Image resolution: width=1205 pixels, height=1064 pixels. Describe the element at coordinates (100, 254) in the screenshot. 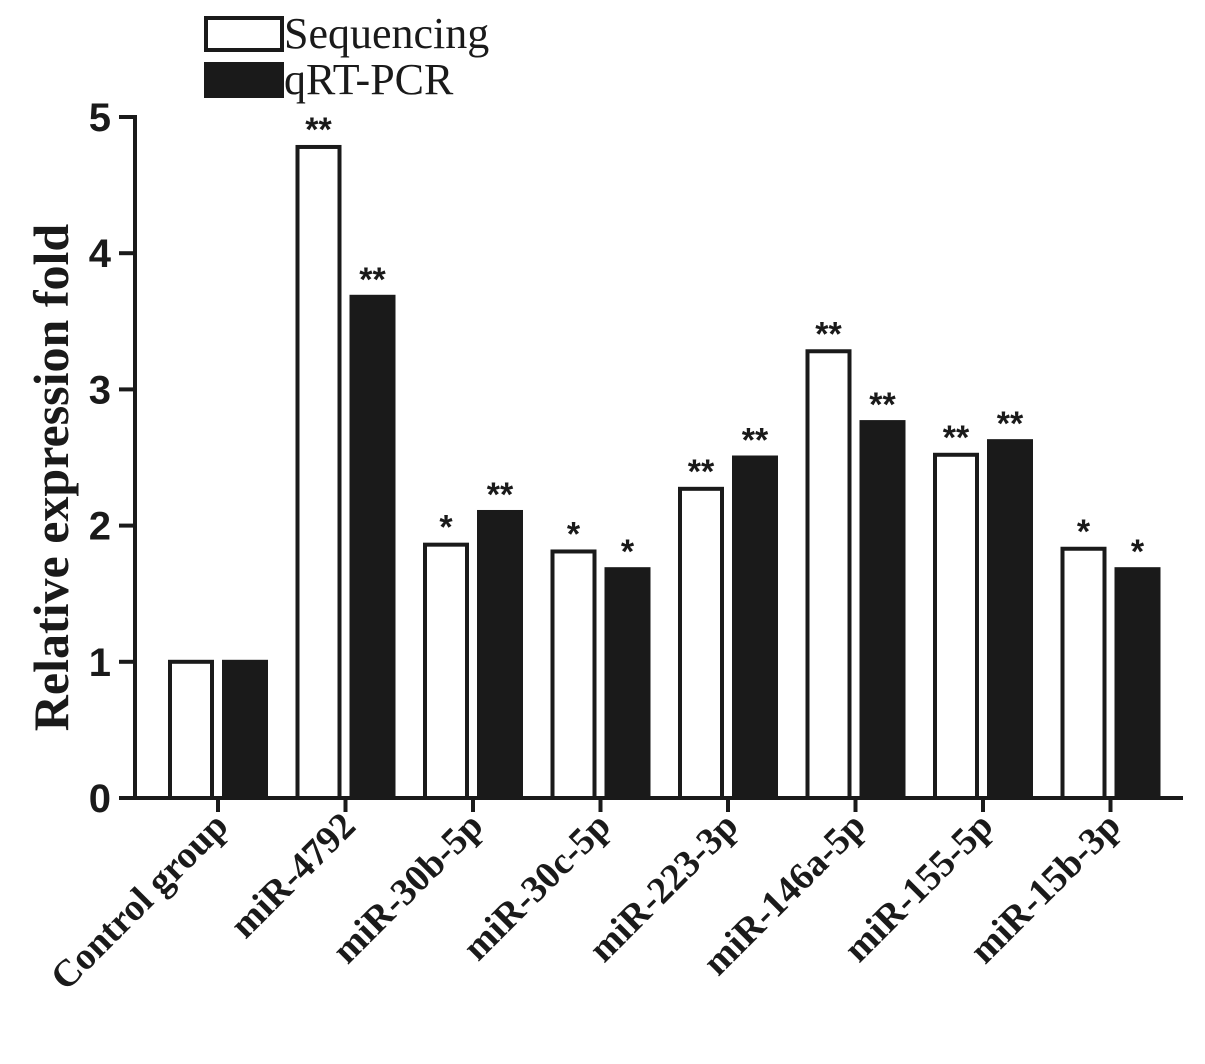

I see `y-tick-label: 4` at that location.